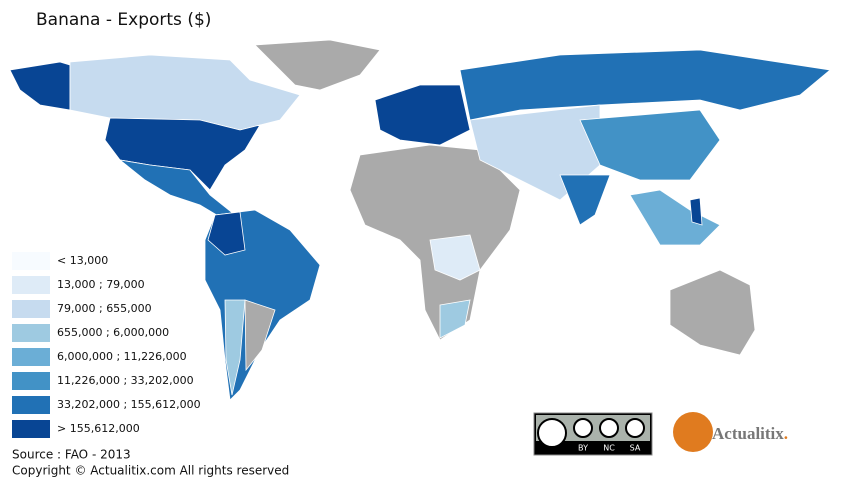  Describe the element at coordinates (260, 335) in the screenshot. I see `argentina` at that location.